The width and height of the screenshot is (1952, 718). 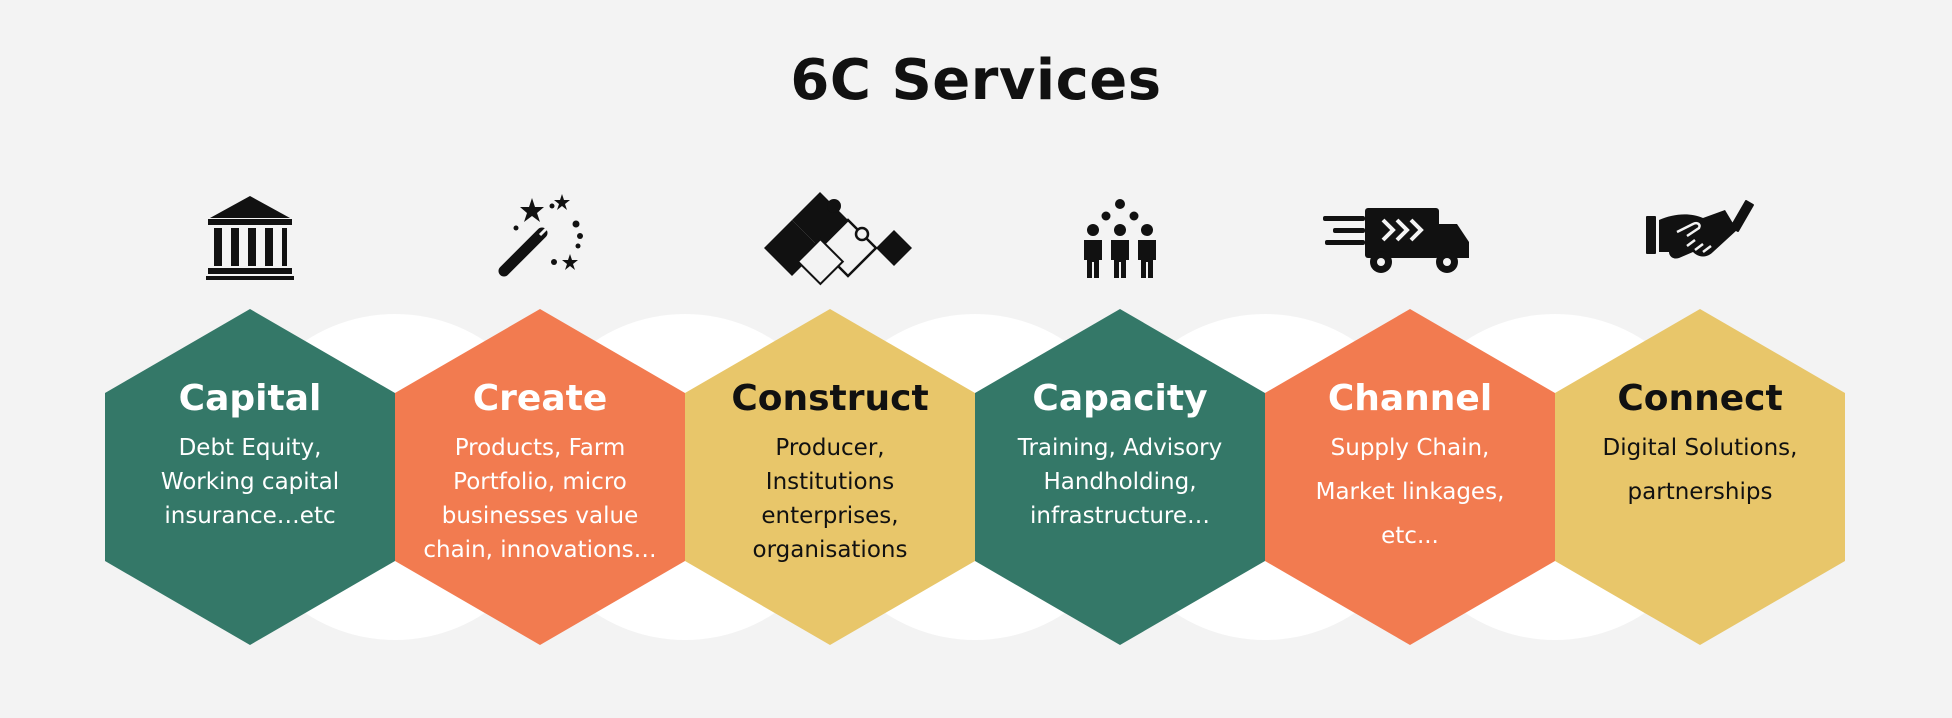 I want to click on service-title: Connect, so click(x=1699, y=398).